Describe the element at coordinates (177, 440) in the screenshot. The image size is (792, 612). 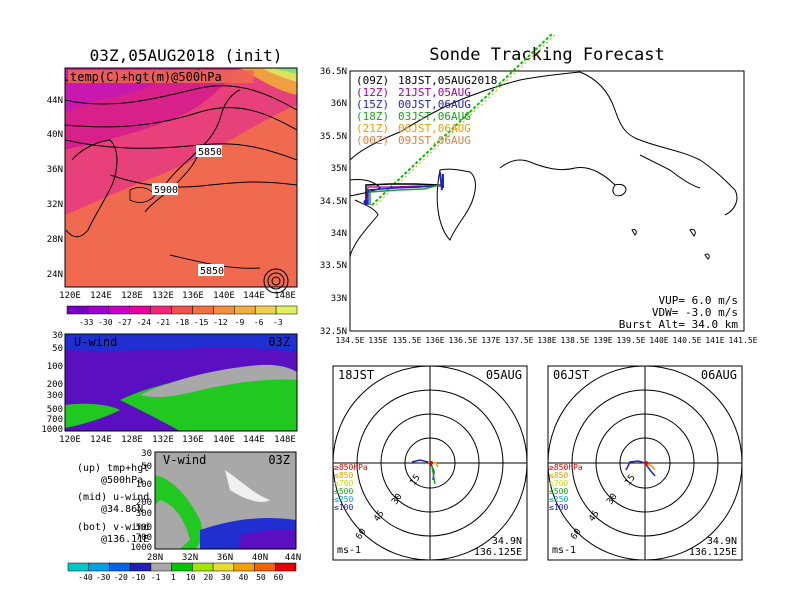
I see `u-wind-xticks: 120E 124E 128E 132E 136E 140E 144E 148E` at that location.